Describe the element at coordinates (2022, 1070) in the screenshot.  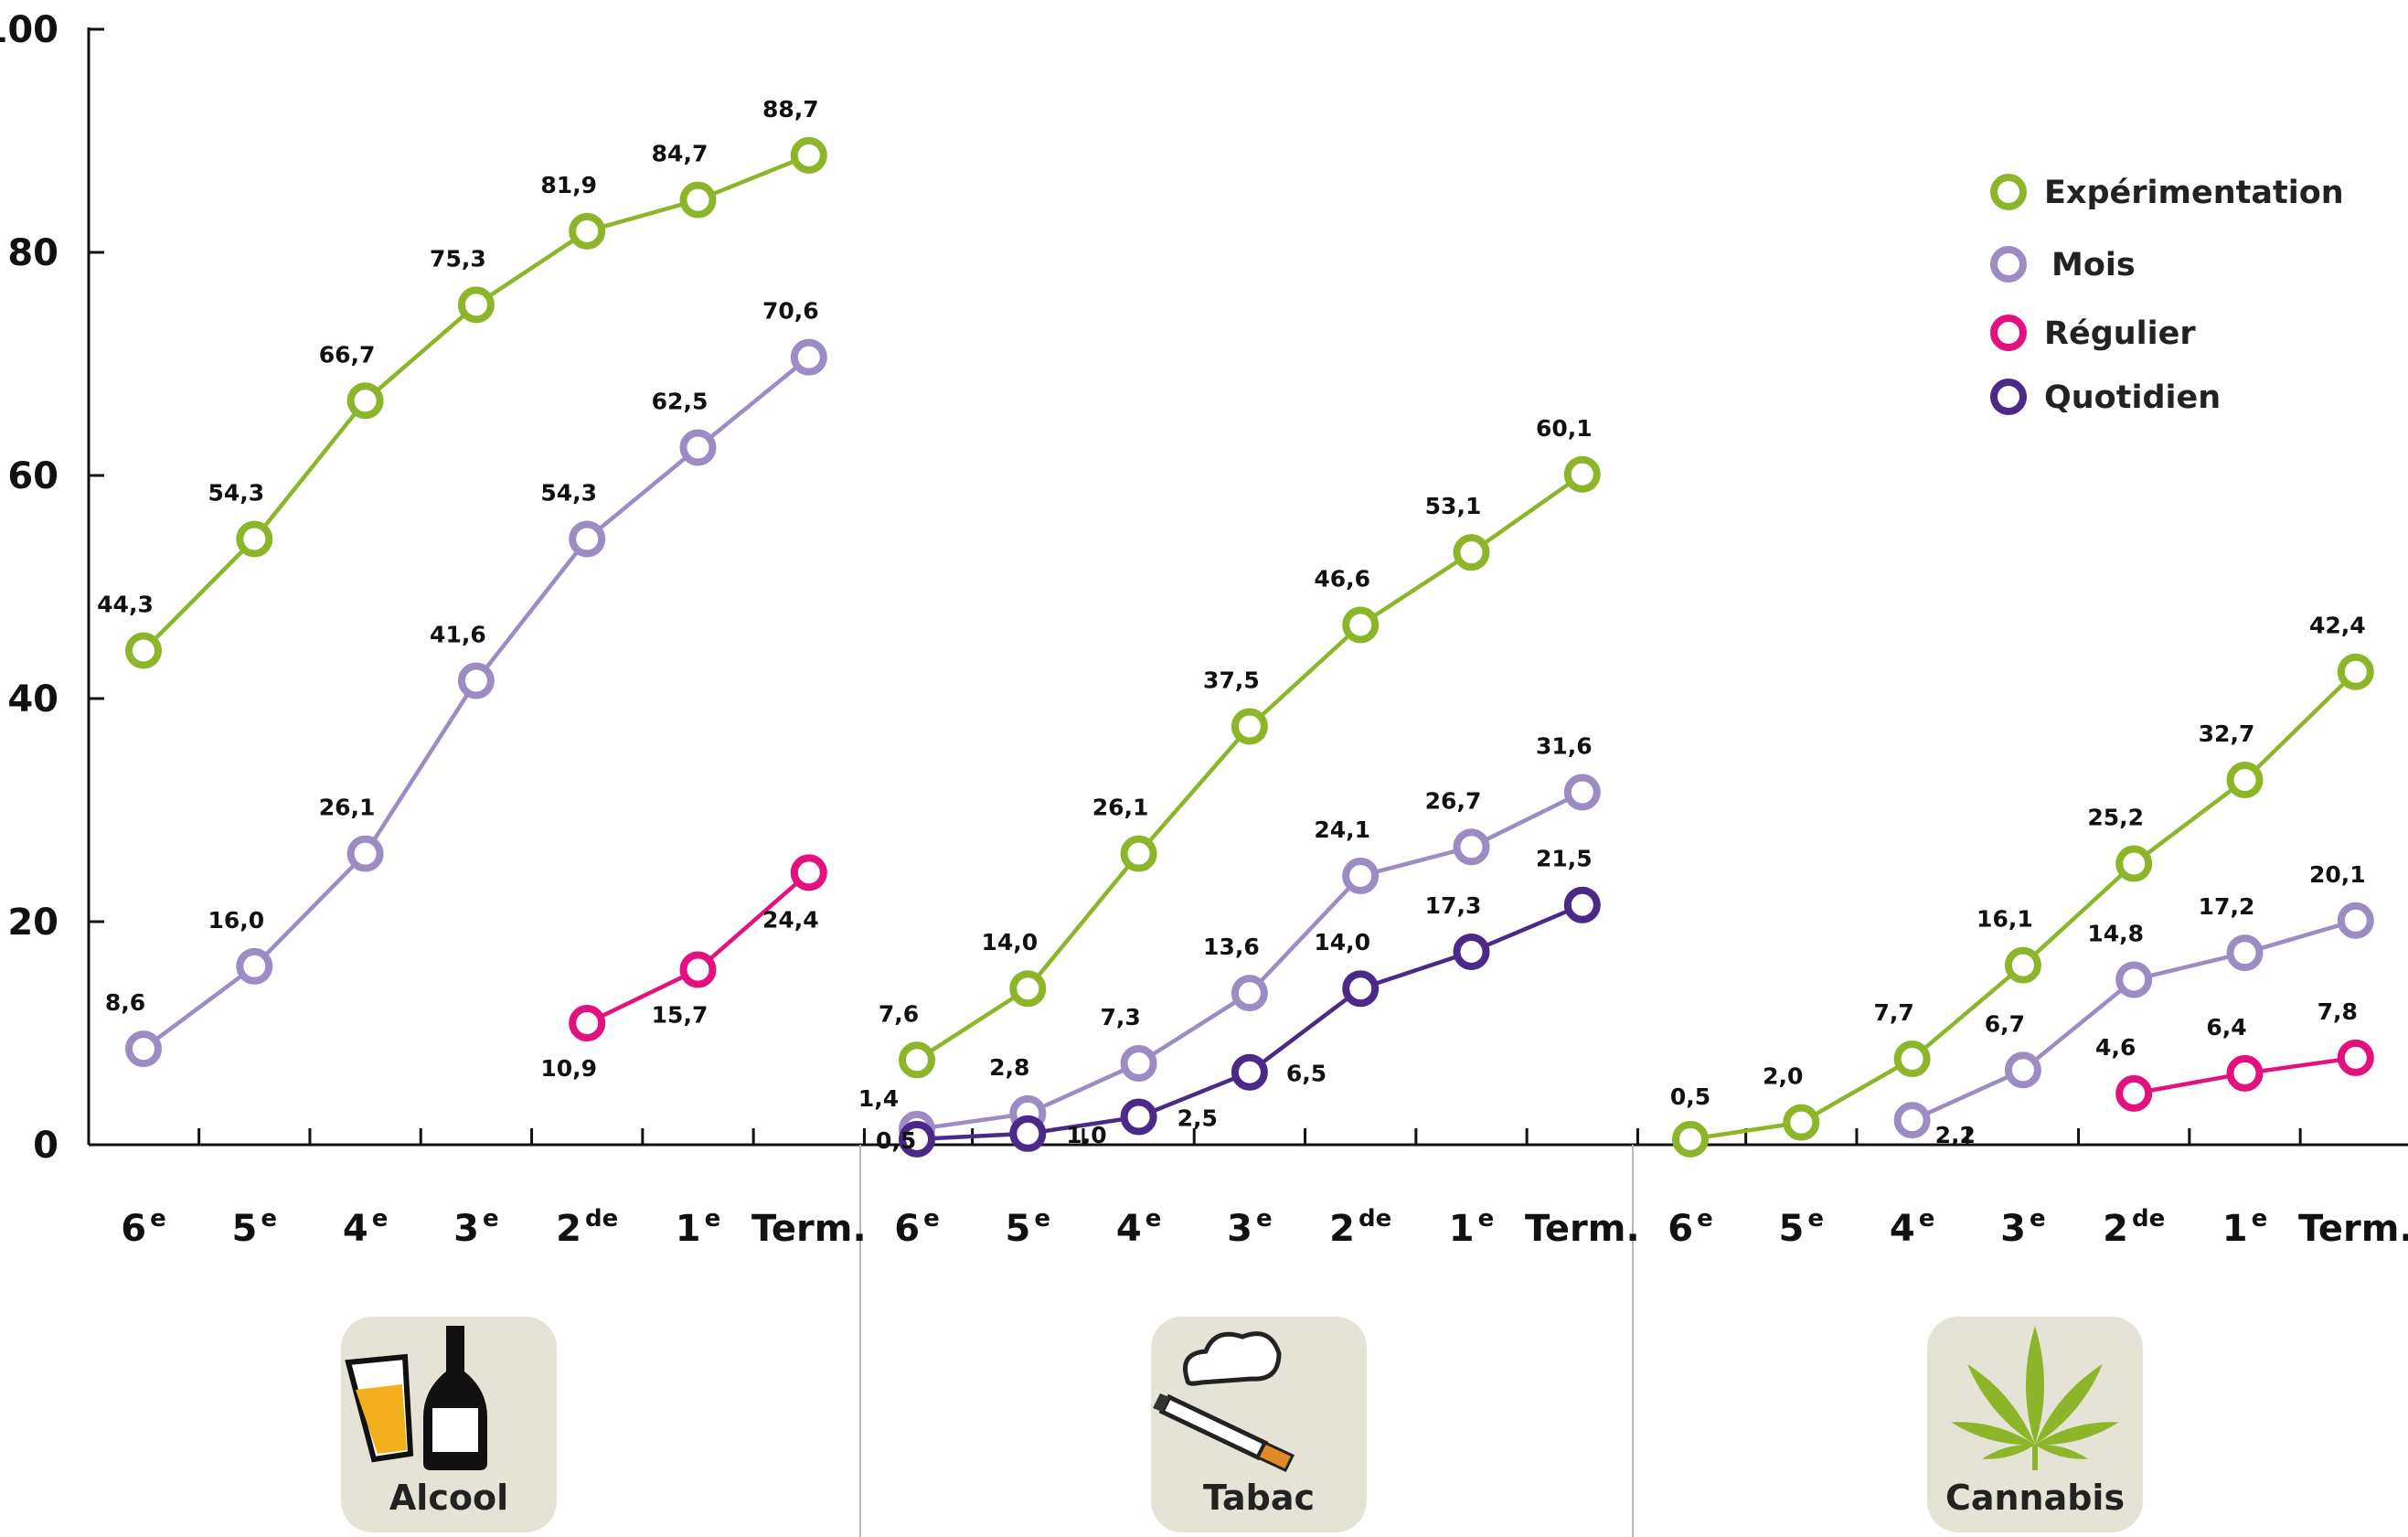
I see `data-point-cannabis-mois` at that location.